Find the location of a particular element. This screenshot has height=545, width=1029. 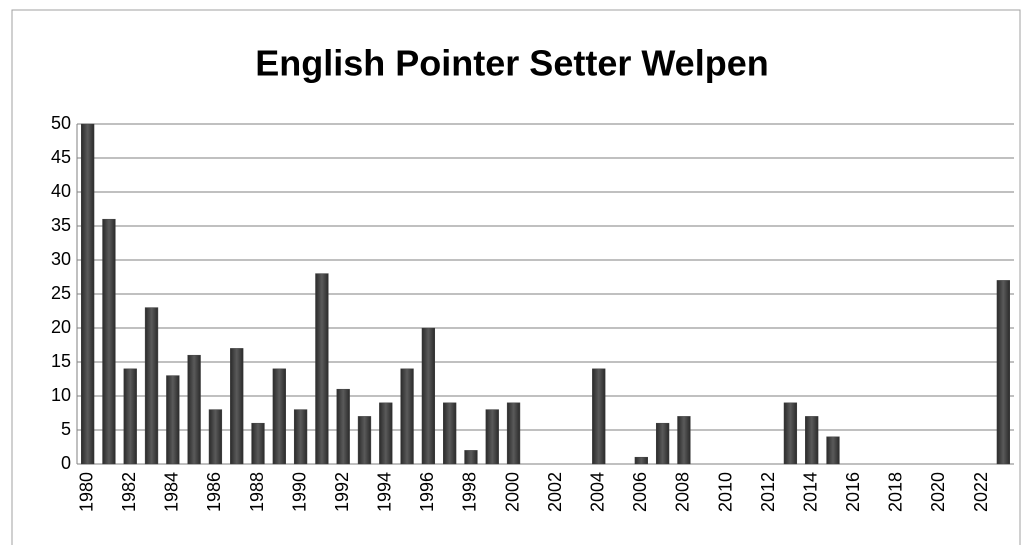

x-tick-label: 2006 is located at coordinates (640, 492).